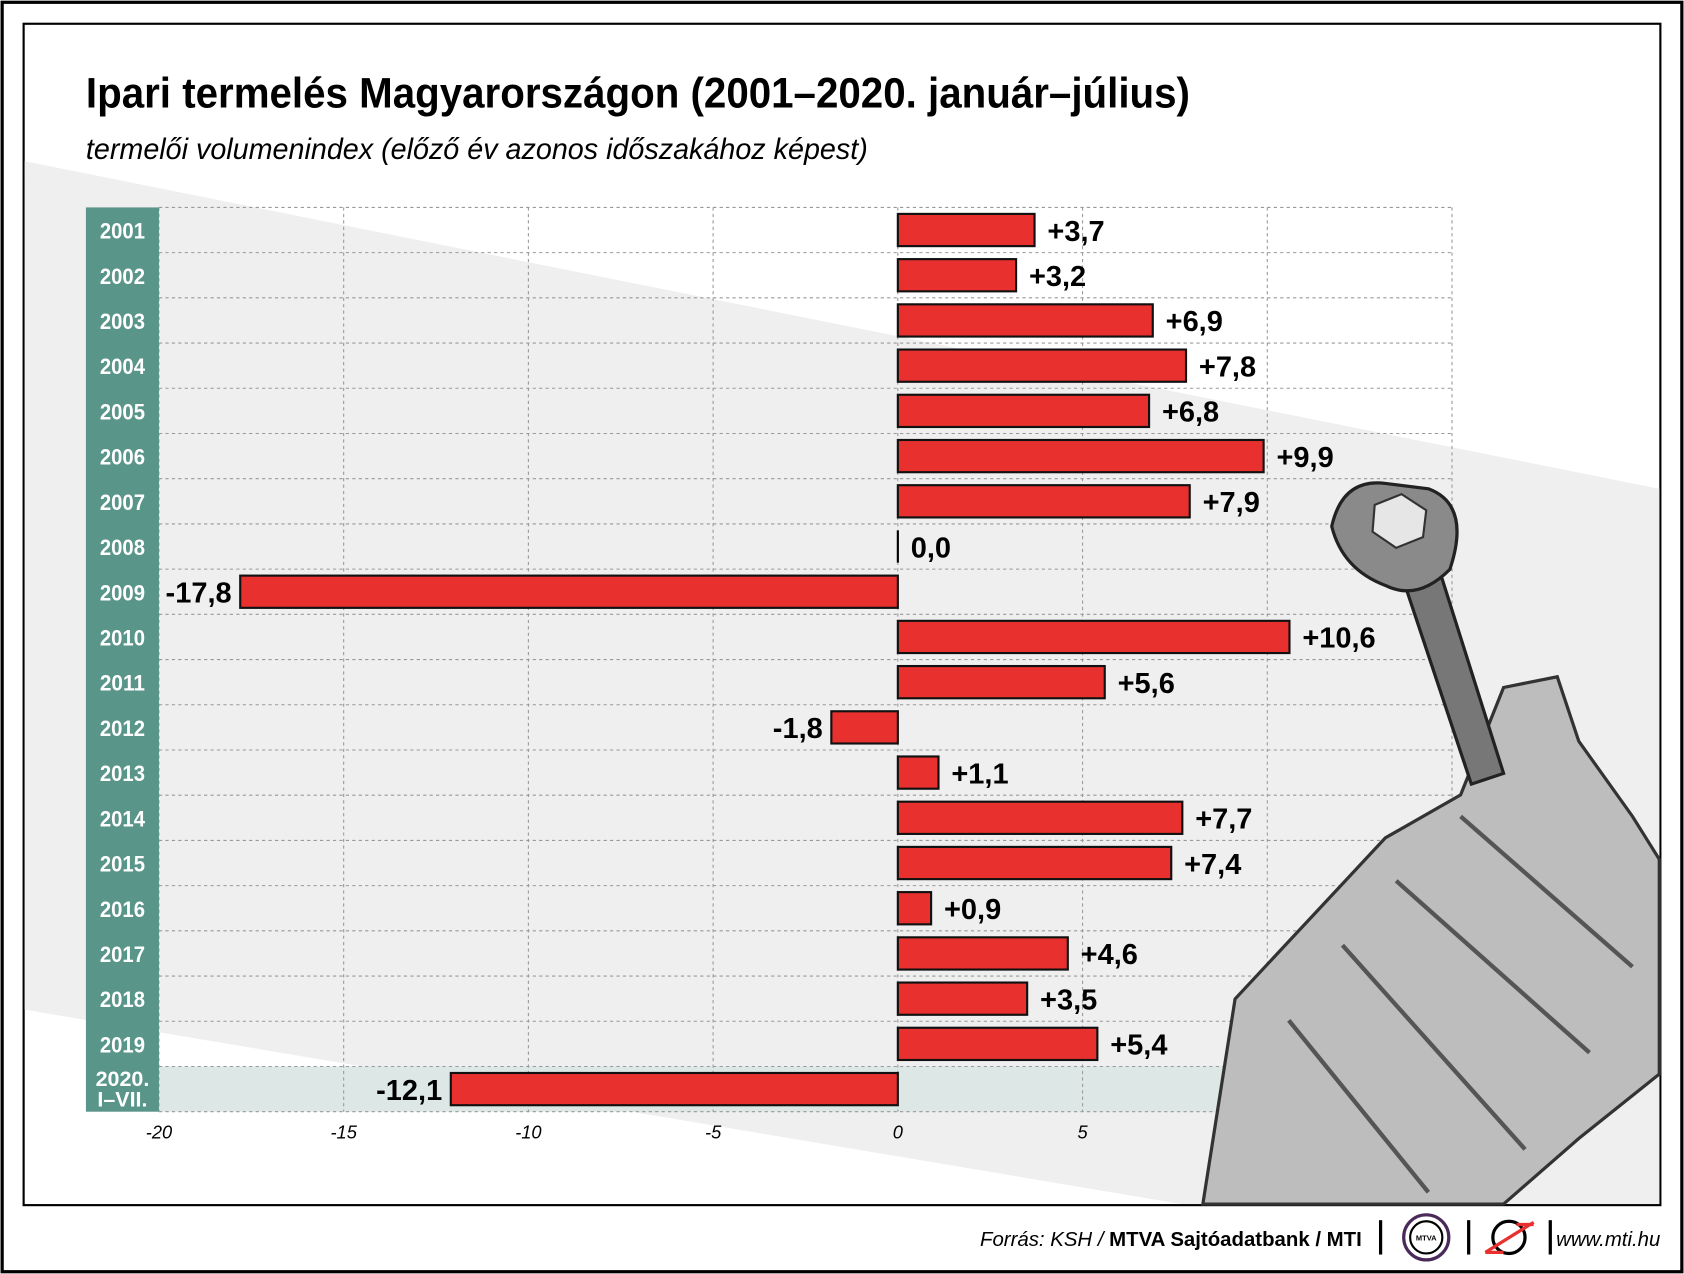  I want to click on data-label: -17,8, so click(199, 593).